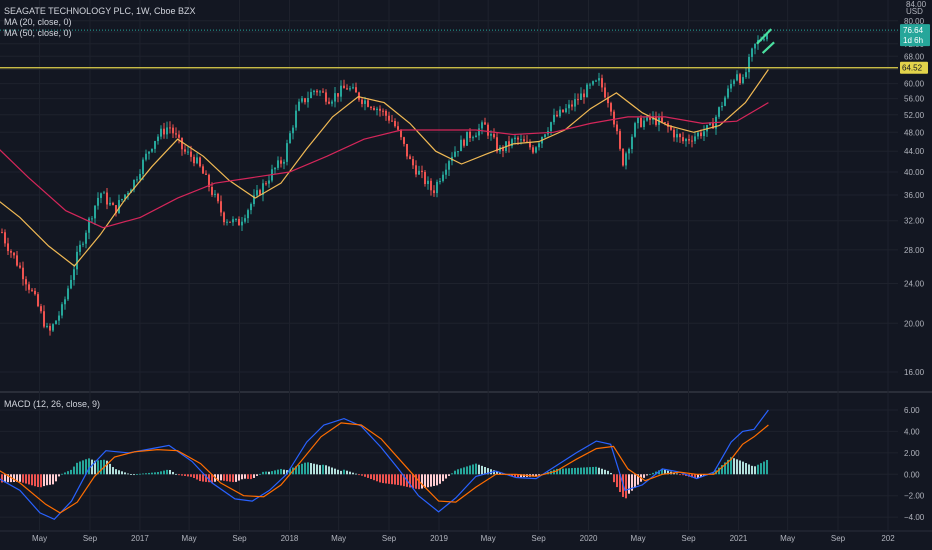  I want to click on ma20-legend: MA (20, close, 0), so click(38, 22).